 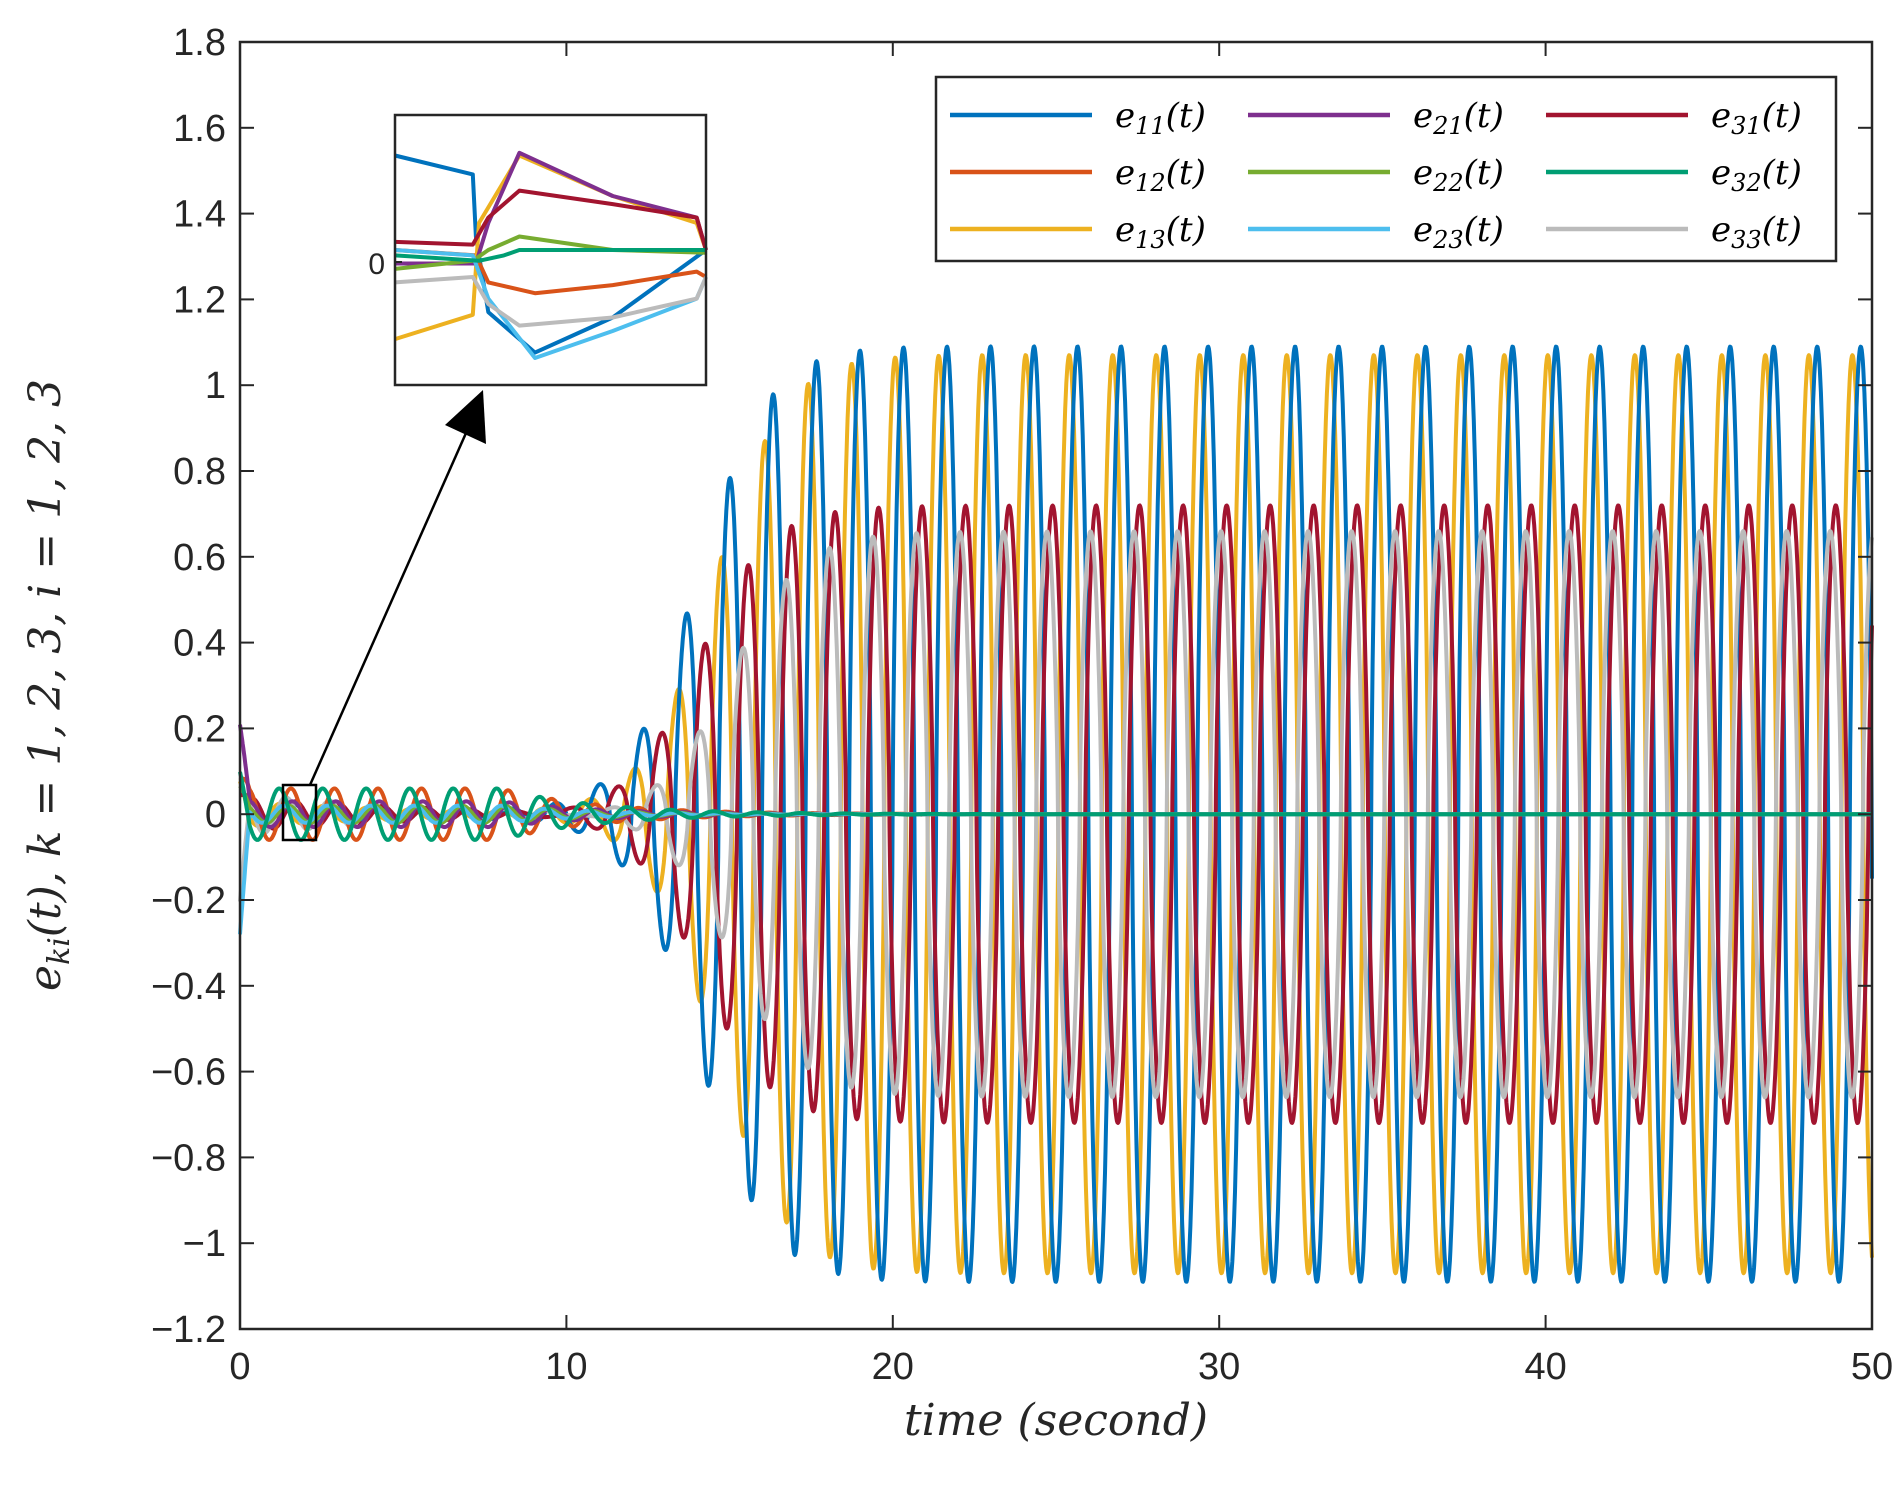 What do you see at coordinates (566, 1367) in the screenshot?
I see `x-tick-label: 10` at bounding box center [566, 1367].